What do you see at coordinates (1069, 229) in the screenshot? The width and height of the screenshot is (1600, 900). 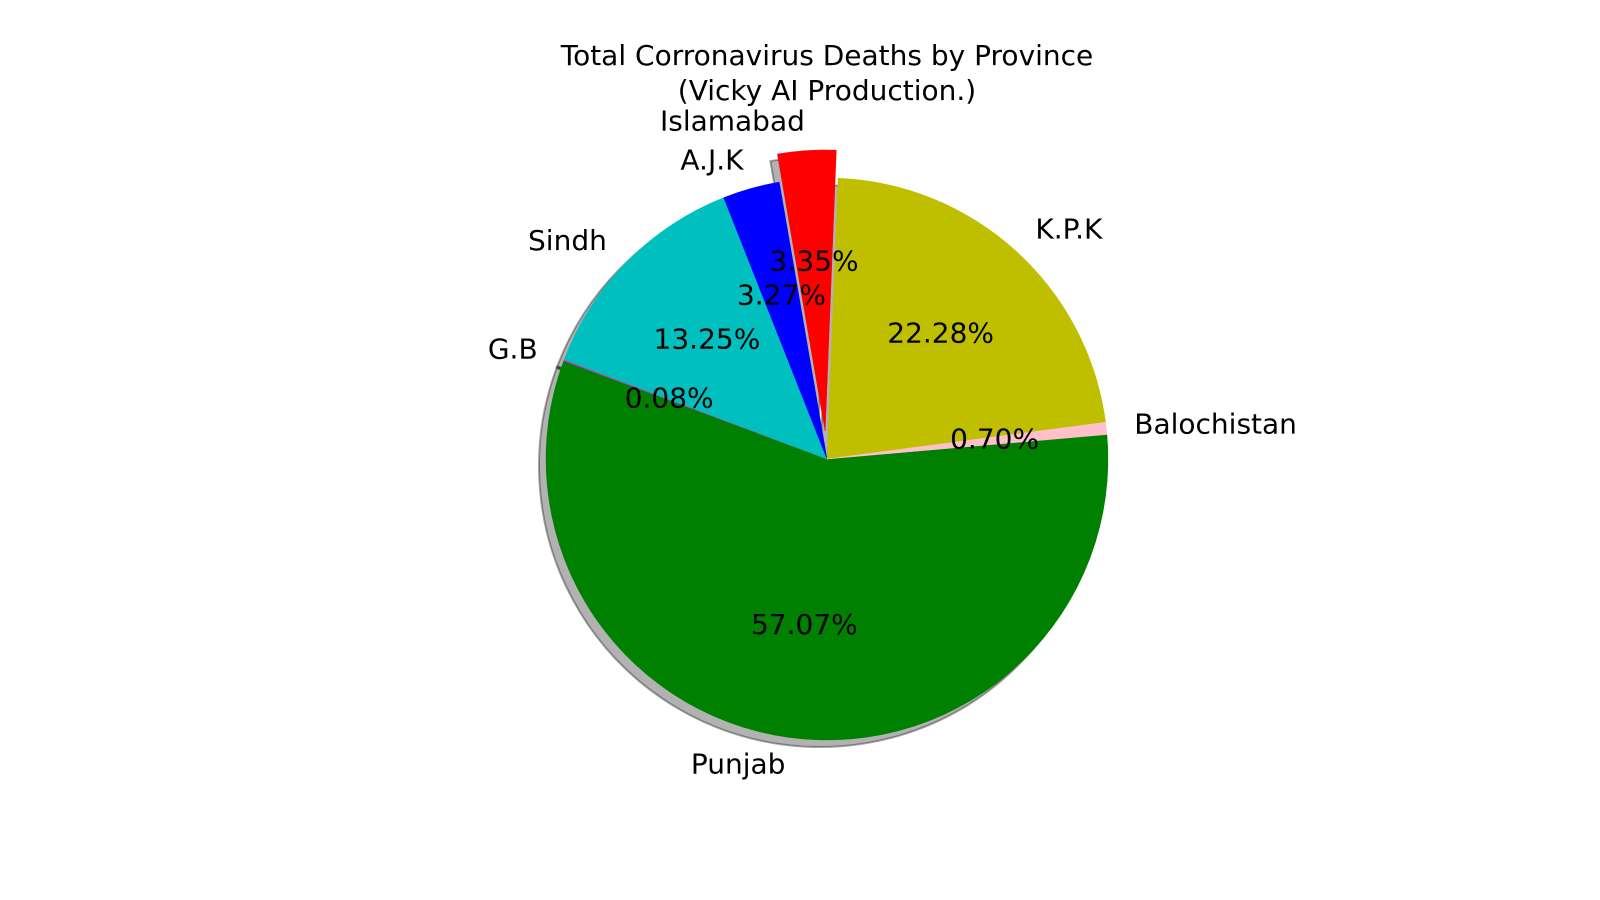 I see `slice-label-k-p-k: K.P.K` at bounding box center [1069, 229].